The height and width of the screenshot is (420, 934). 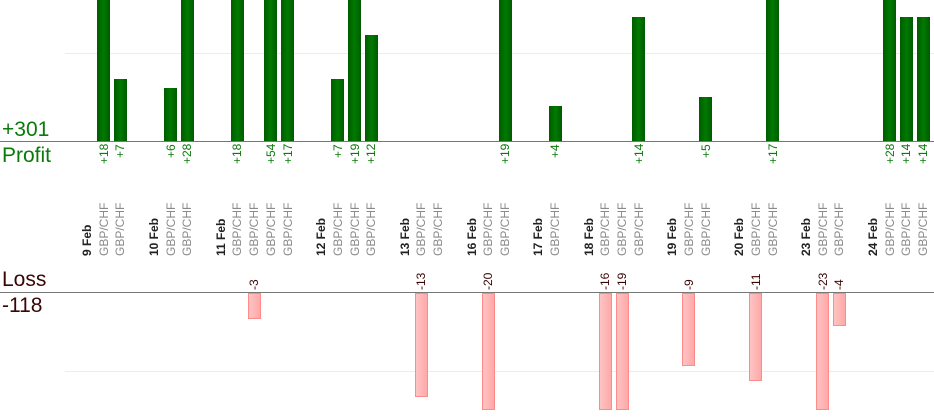 I want to click on date-label: 13 Feb, so click(x=404, y=236).